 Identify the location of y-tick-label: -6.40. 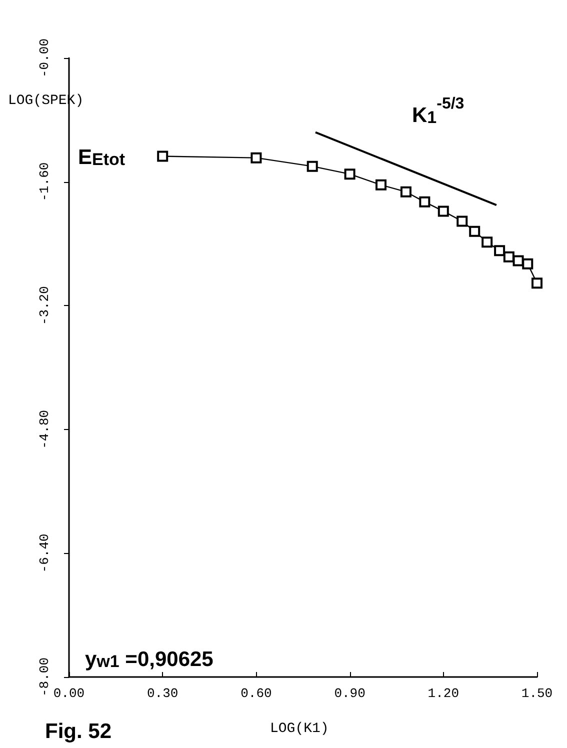
(44, 553).